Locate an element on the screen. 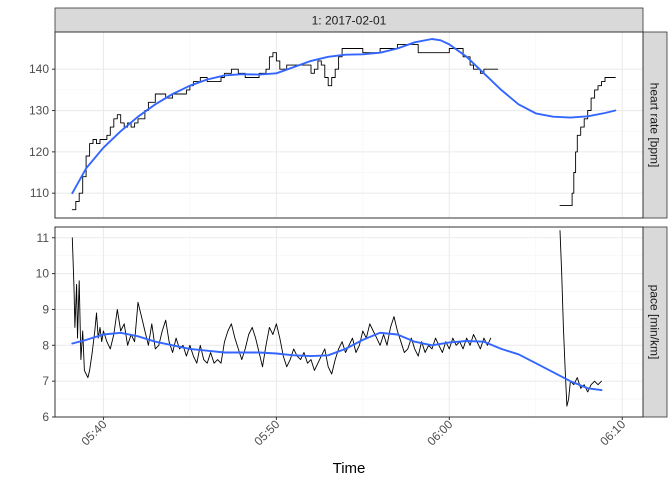  heart-rate-y-tick-label: 120 is located at coordinates (39, 152).